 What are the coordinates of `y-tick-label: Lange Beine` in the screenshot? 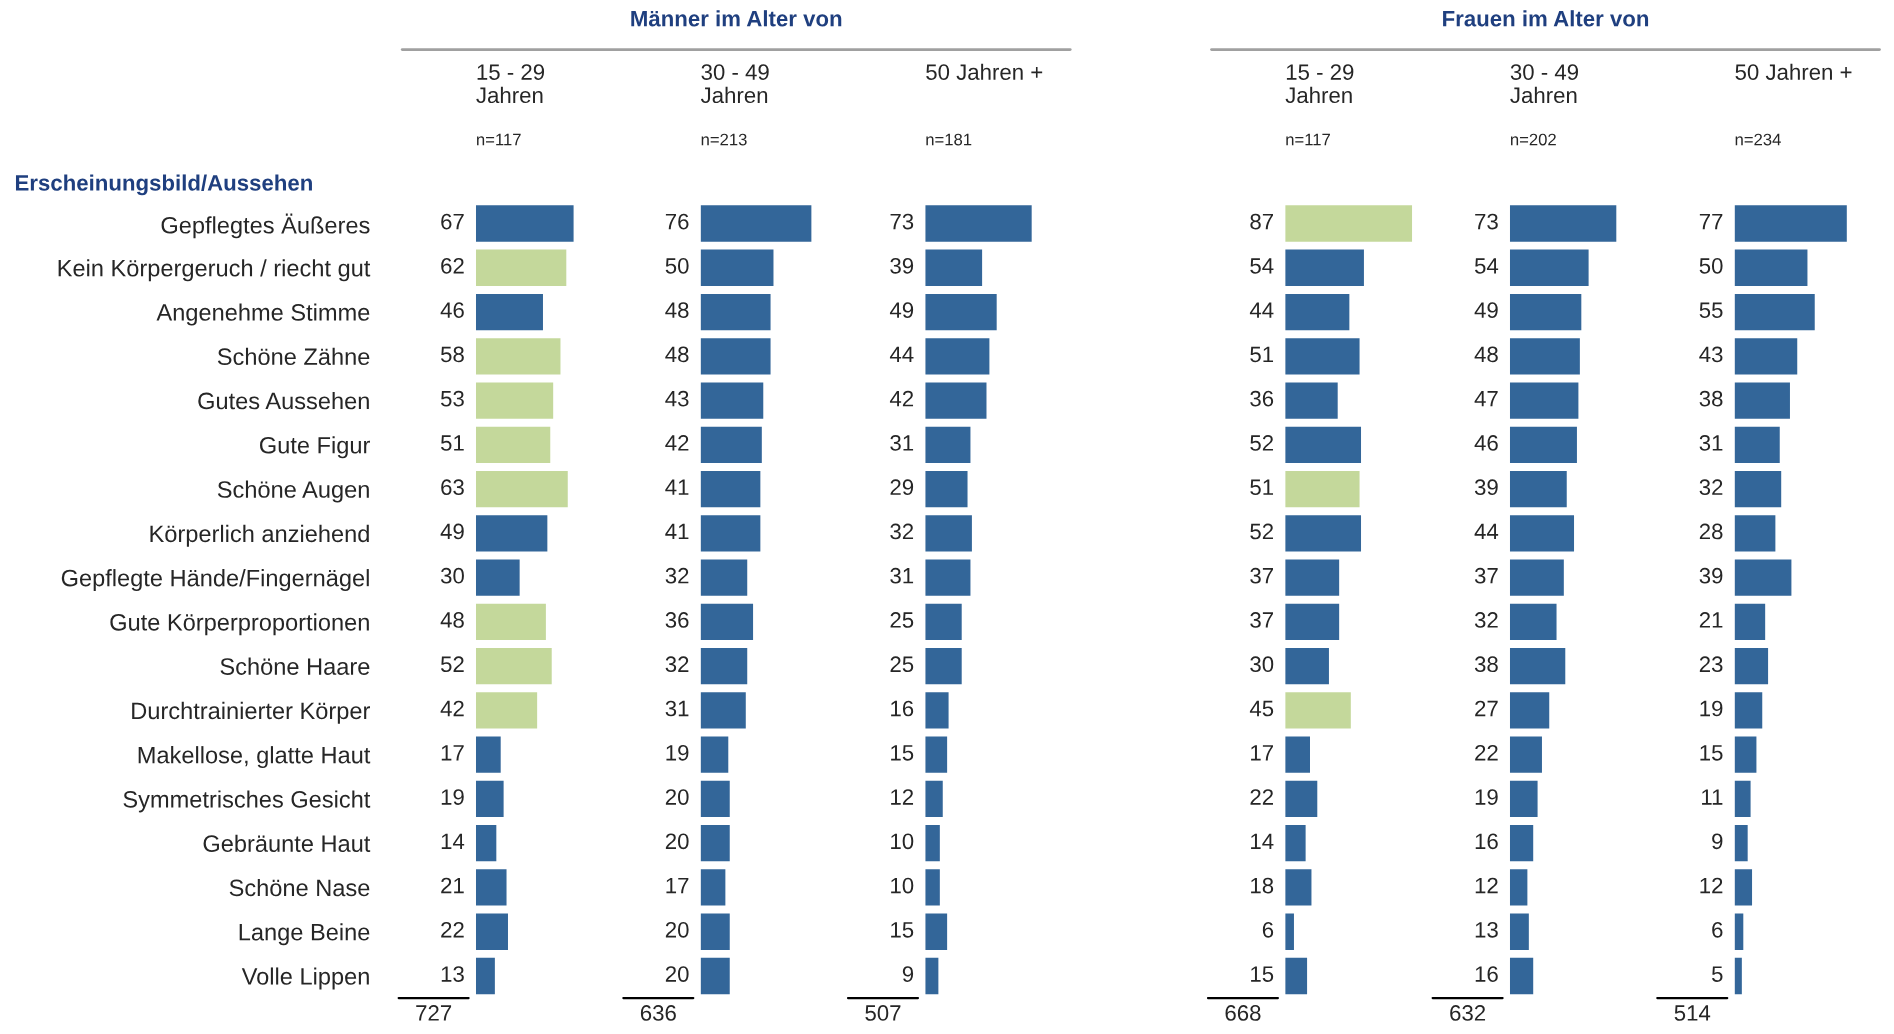 It's located at (304, 934).